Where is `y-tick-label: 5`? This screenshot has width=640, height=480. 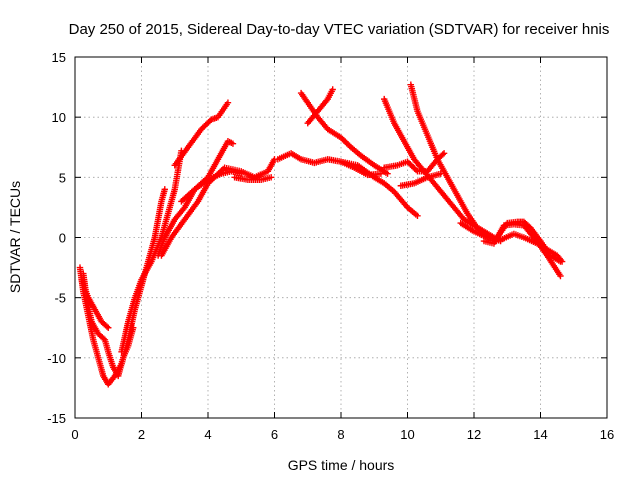 y-tick-label: 5 is located at coordinates (62, 177).